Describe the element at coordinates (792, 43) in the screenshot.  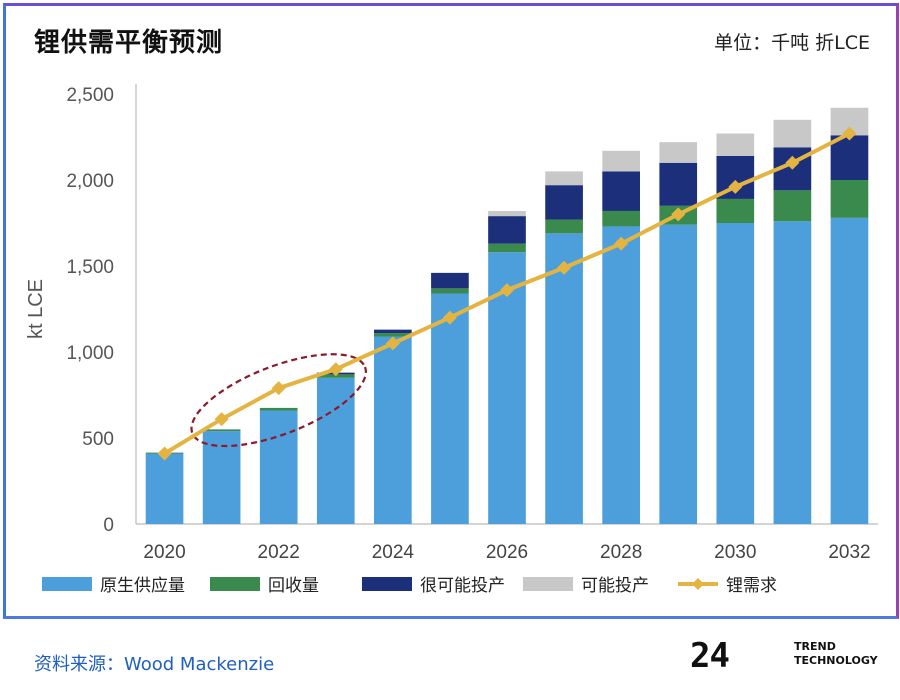
I see `unit-label: 单位：千吨 折LCE` at that location.